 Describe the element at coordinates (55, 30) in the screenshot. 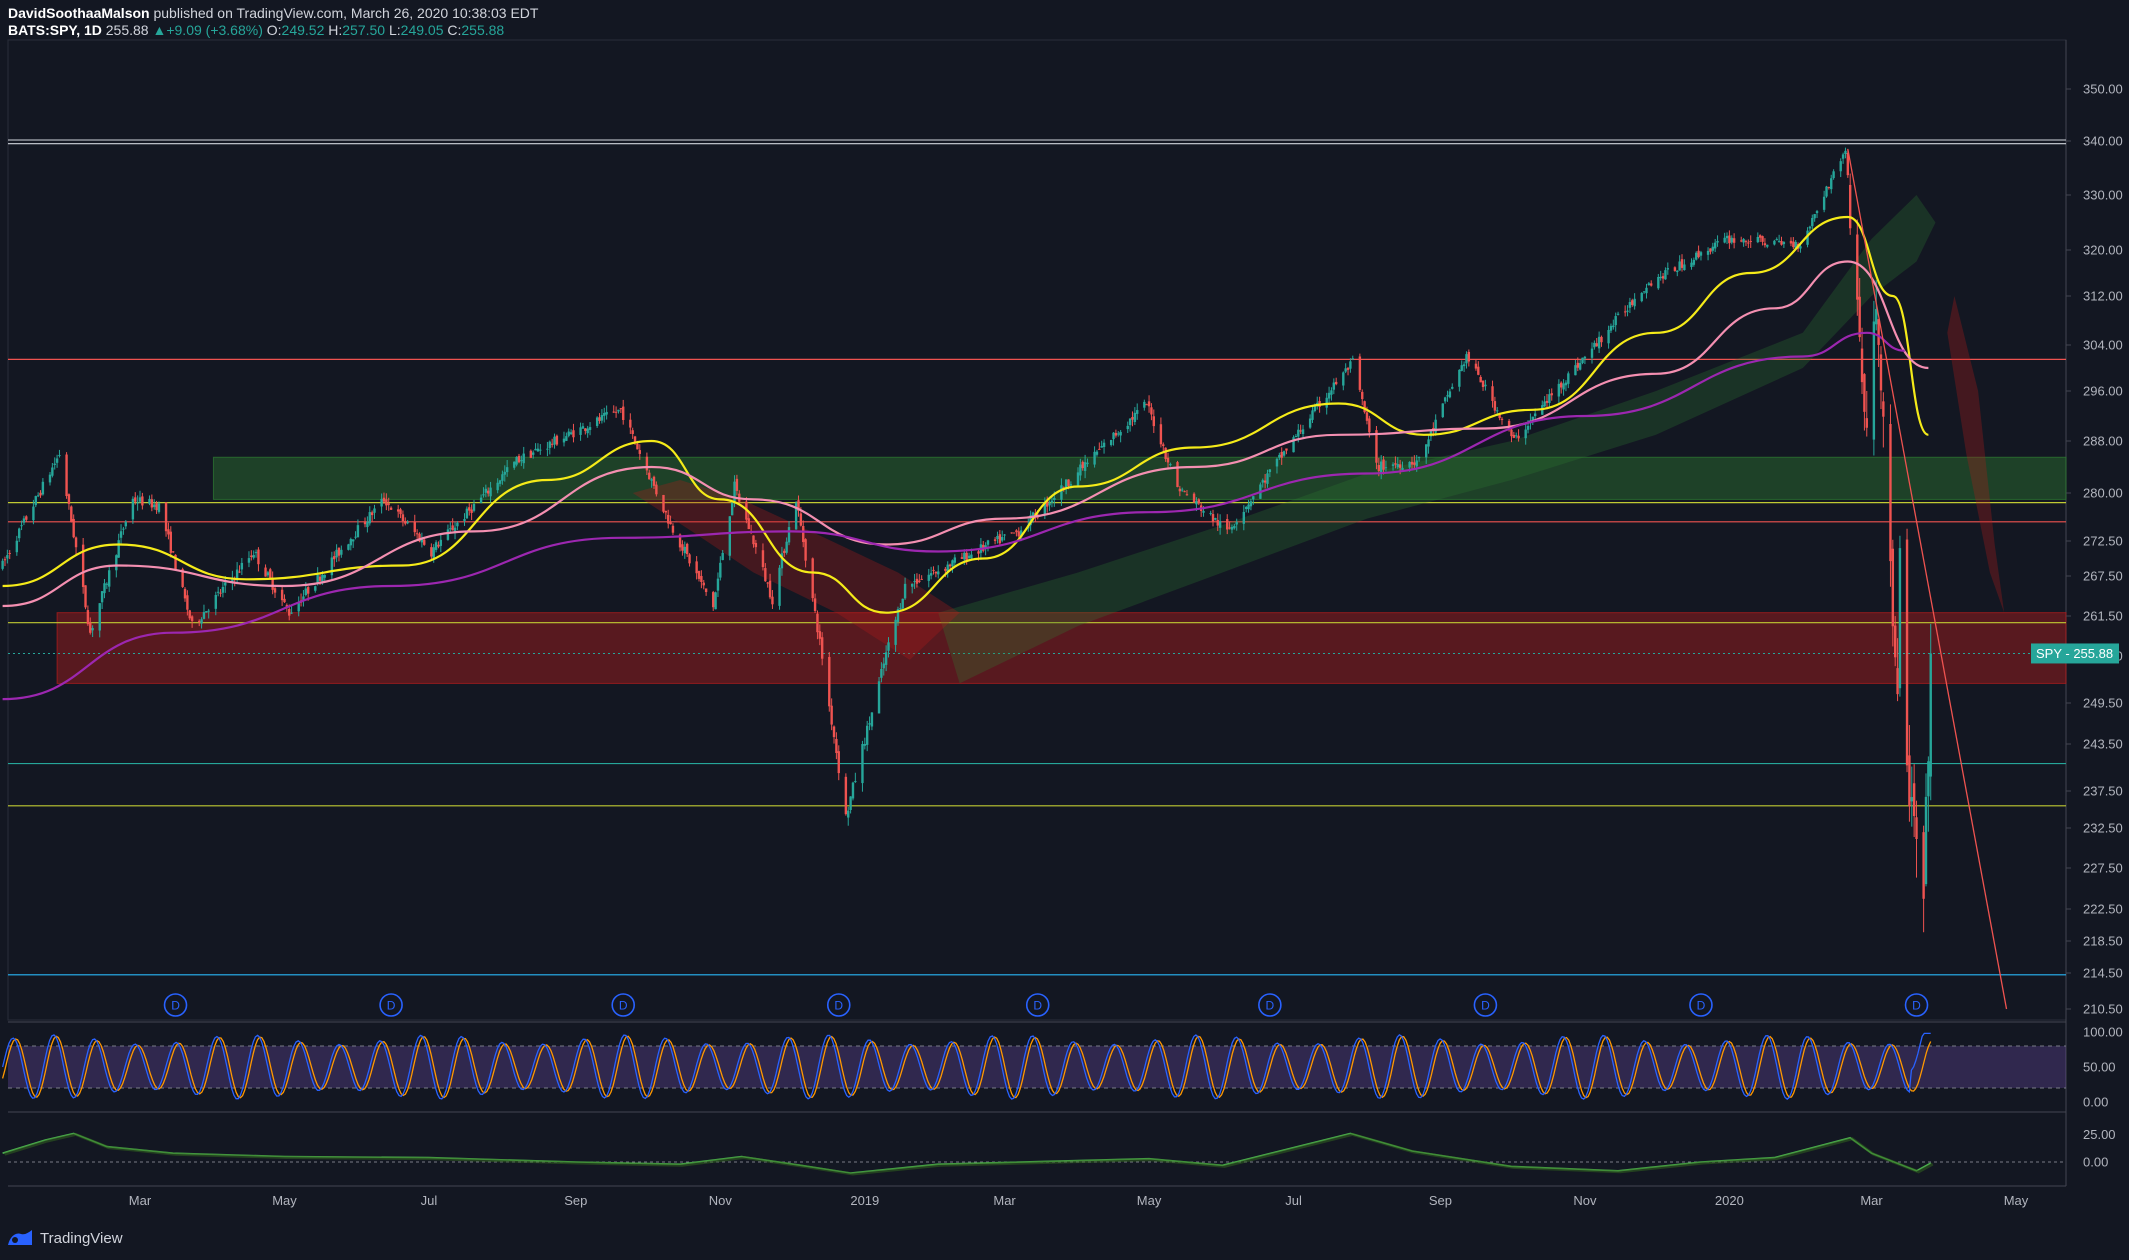

I see `symbol-label: BATS:SPY, 1D` at that location.